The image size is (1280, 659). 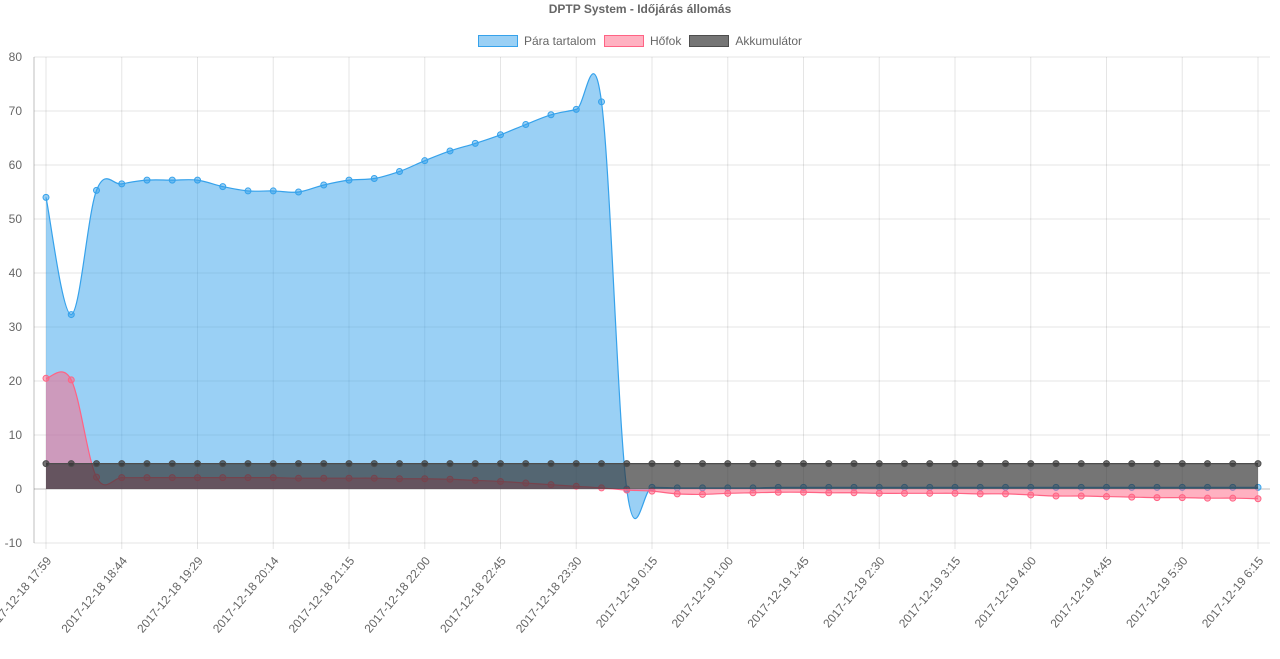 What do you see at coordinates (703, 592) in the screenshot?
I see `x-tick-label: 2017-12-19 1:00` at bounding box center [703, 592].